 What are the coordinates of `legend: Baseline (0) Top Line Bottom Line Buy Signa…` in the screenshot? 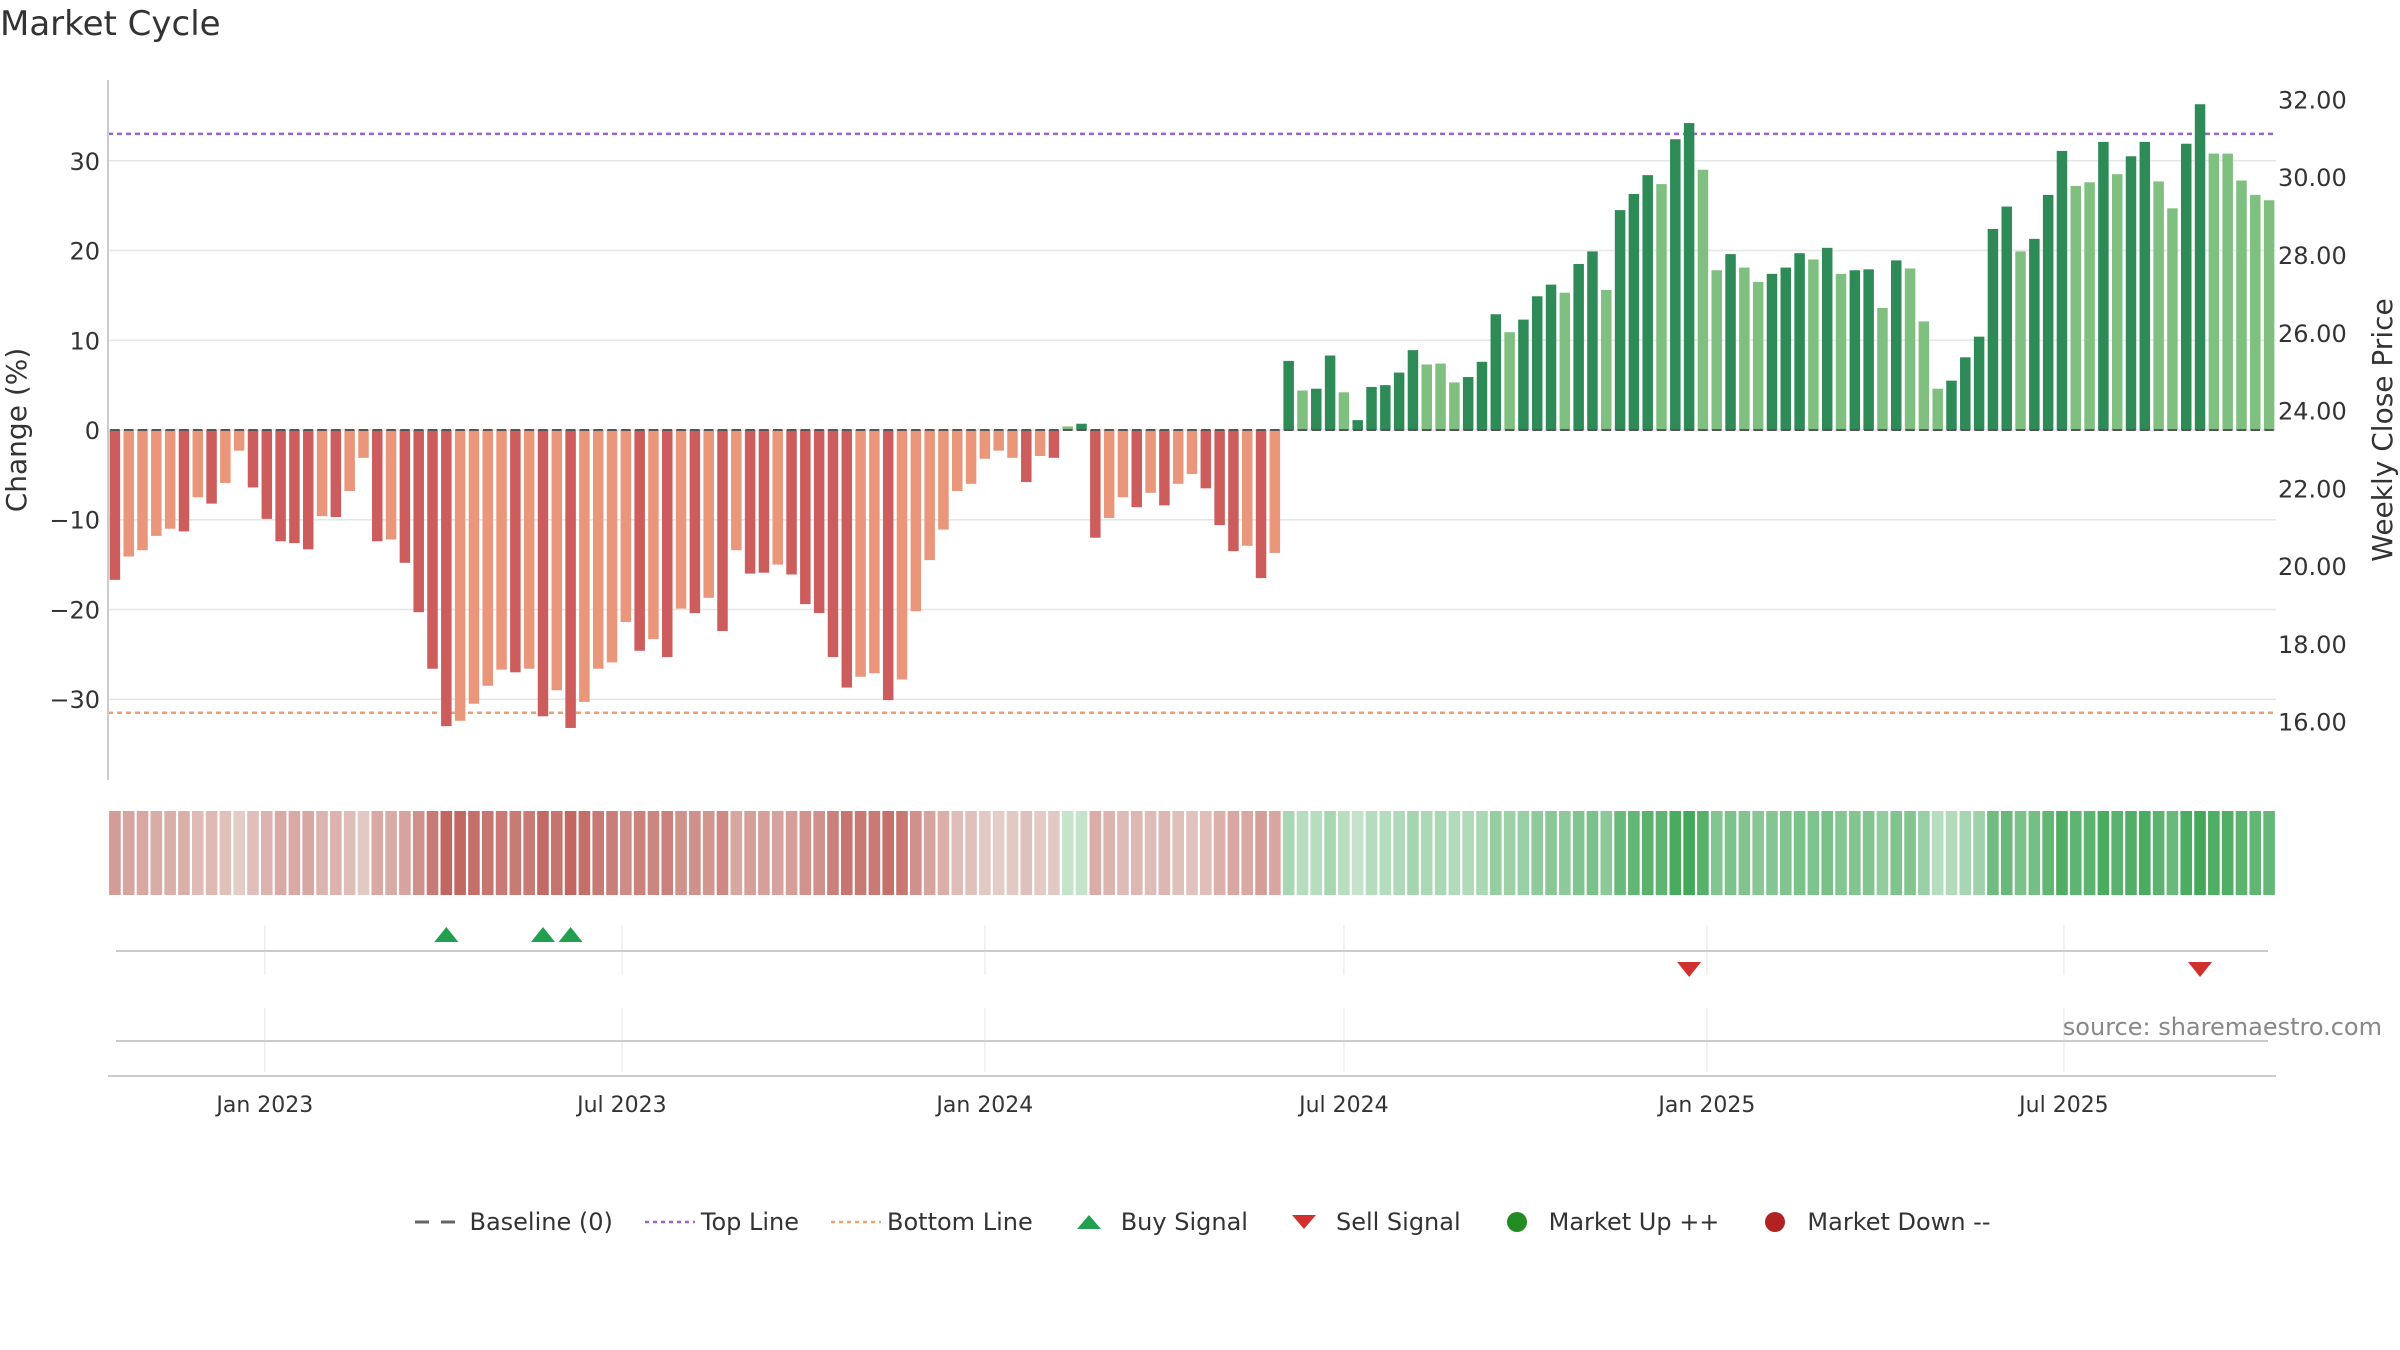 It's located at (1200, 1222).